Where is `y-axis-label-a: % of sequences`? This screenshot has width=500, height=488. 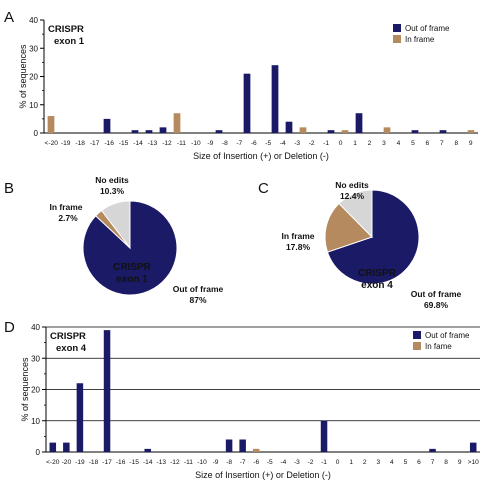 y-axis-label-a: % of sequences is located at coordinates (23, 76).